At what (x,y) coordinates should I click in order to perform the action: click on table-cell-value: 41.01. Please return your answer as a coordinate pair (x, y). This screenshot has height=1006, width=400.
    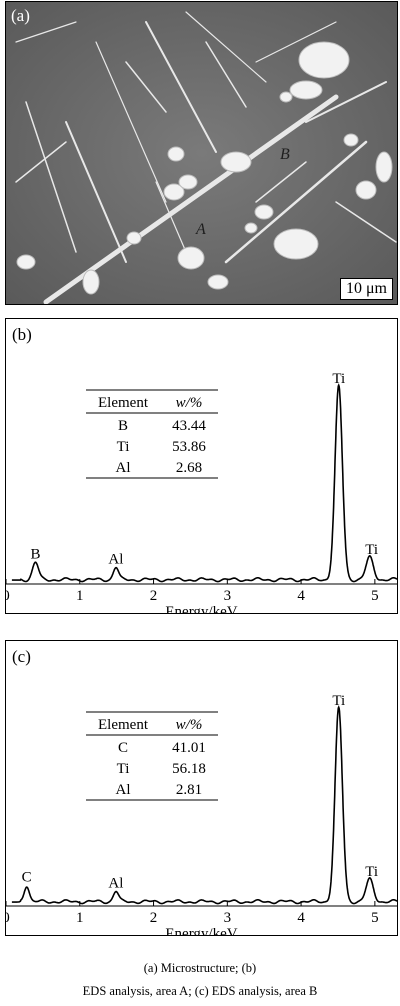
    Looking at the image, I should click on (189, 748).